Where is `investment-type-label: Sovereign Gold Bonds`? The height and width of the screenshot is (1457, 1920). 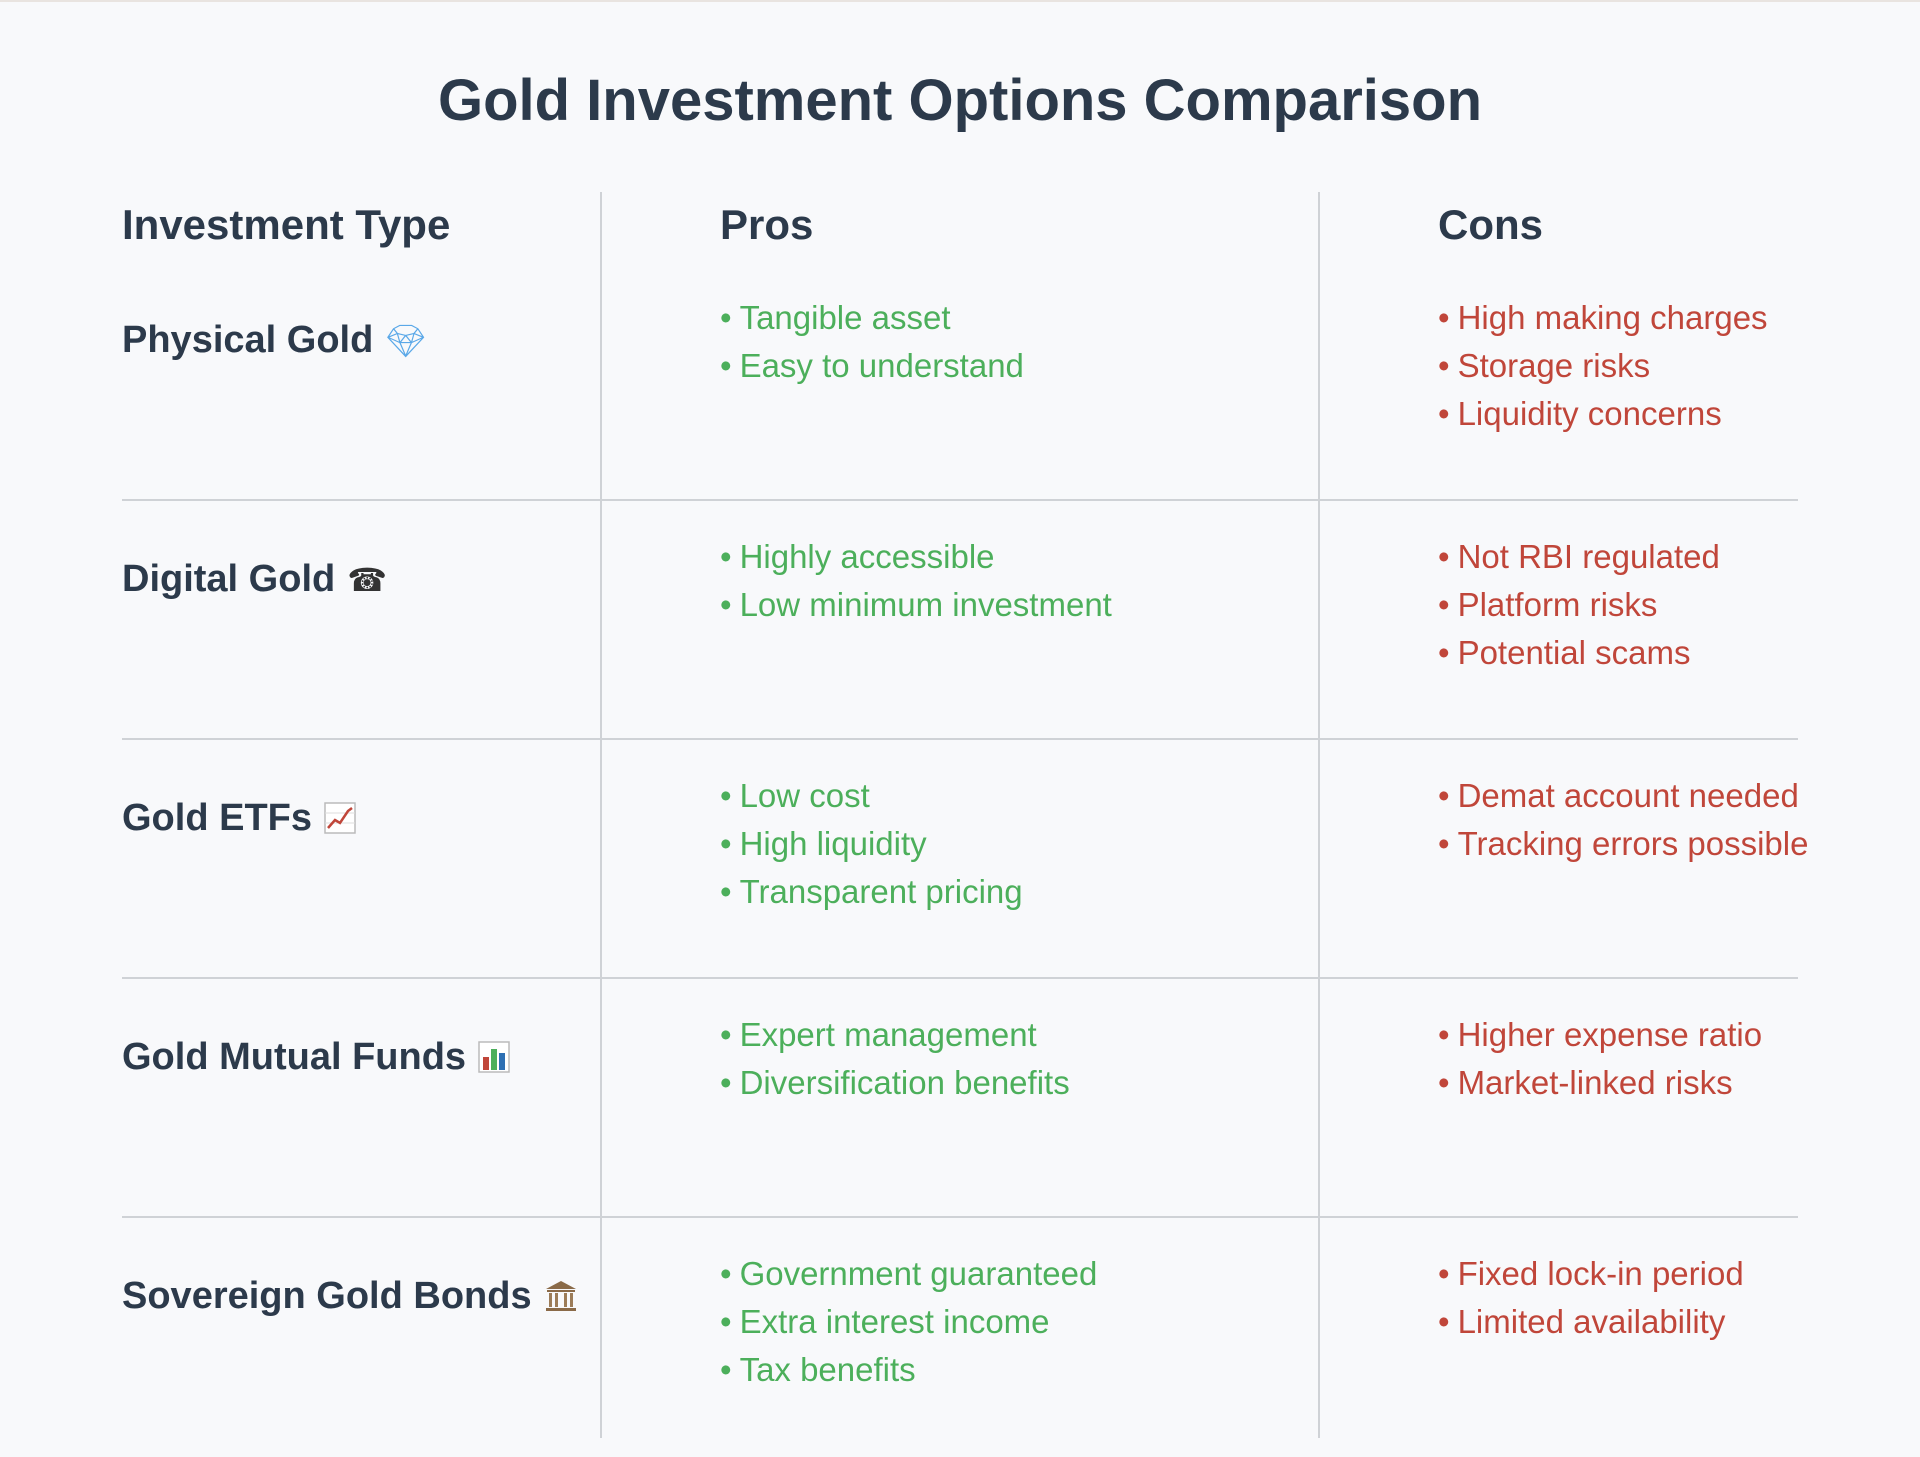 investment-type-label: Sovereign Gold Bonds is located at coordinates (327, 1296).